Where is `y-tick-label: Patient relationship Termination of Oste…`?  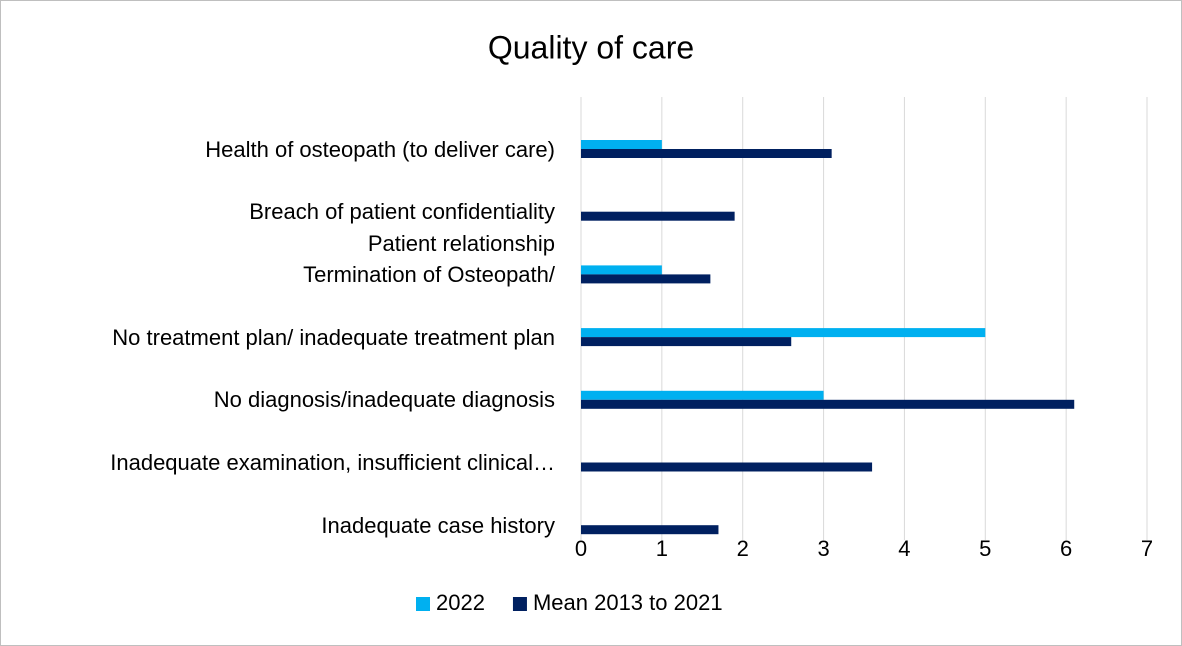
y-tick-label: Patient relationship Termination of Oste… is located at coordinates (429, 258).